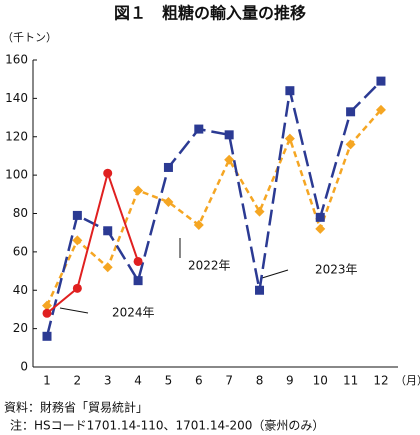 The height and width of the screenshot is (435, 420). I want to click on x-tick-label: 6, so click(199, 381).